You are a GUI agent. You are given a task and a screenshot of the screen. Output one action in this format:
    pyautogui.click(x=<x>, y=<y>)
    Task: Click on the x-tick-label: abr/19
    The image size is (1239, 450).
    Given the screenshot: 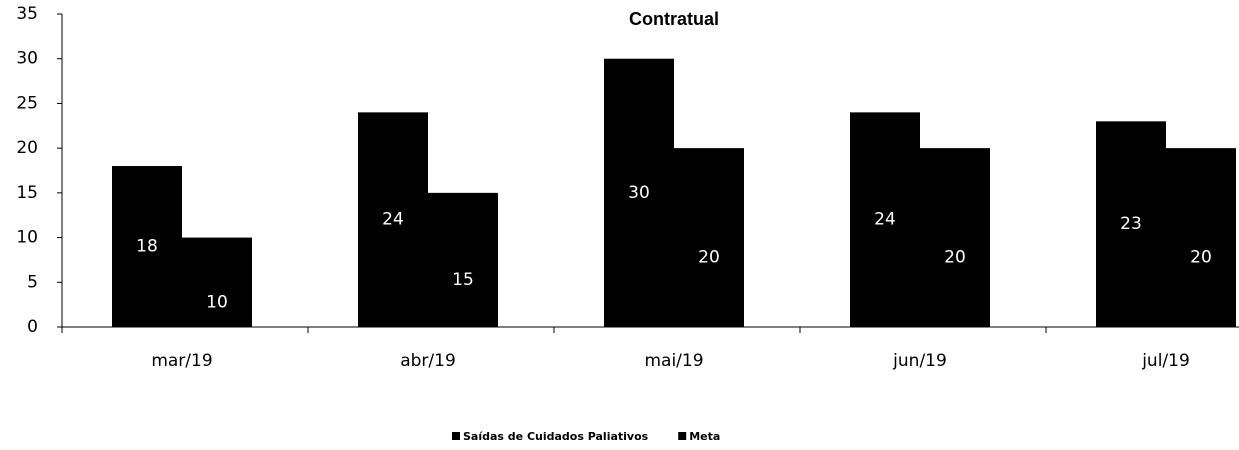 What is the action you would take?
    pyautogui.click(x=428, y=361)
    